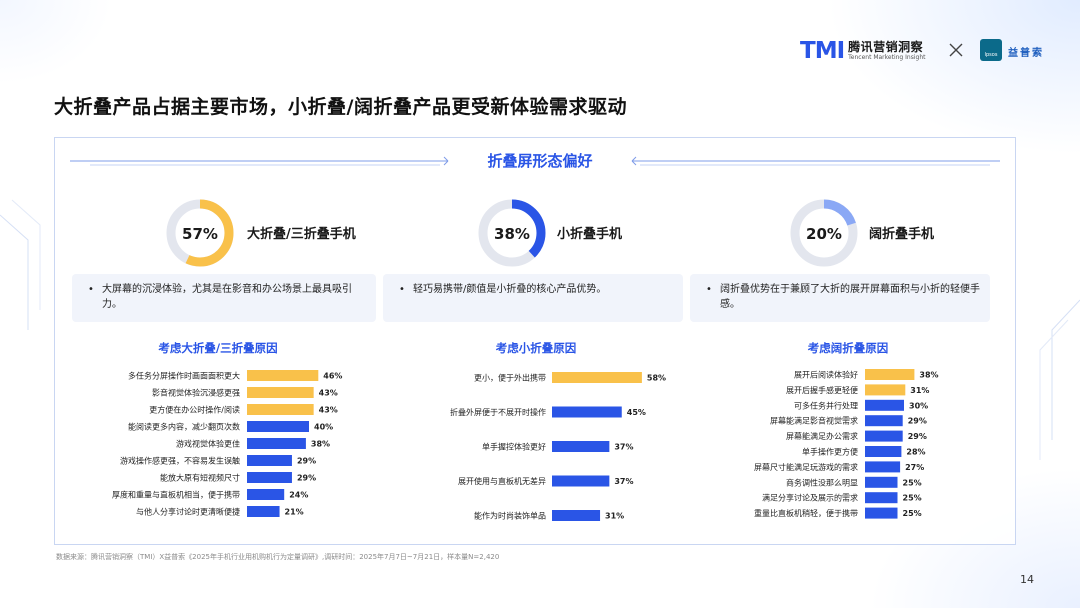 The image size is (1080, 608). I want to click on tmi-logo-en: Tencent Marketing Insight, so click(887, 57).